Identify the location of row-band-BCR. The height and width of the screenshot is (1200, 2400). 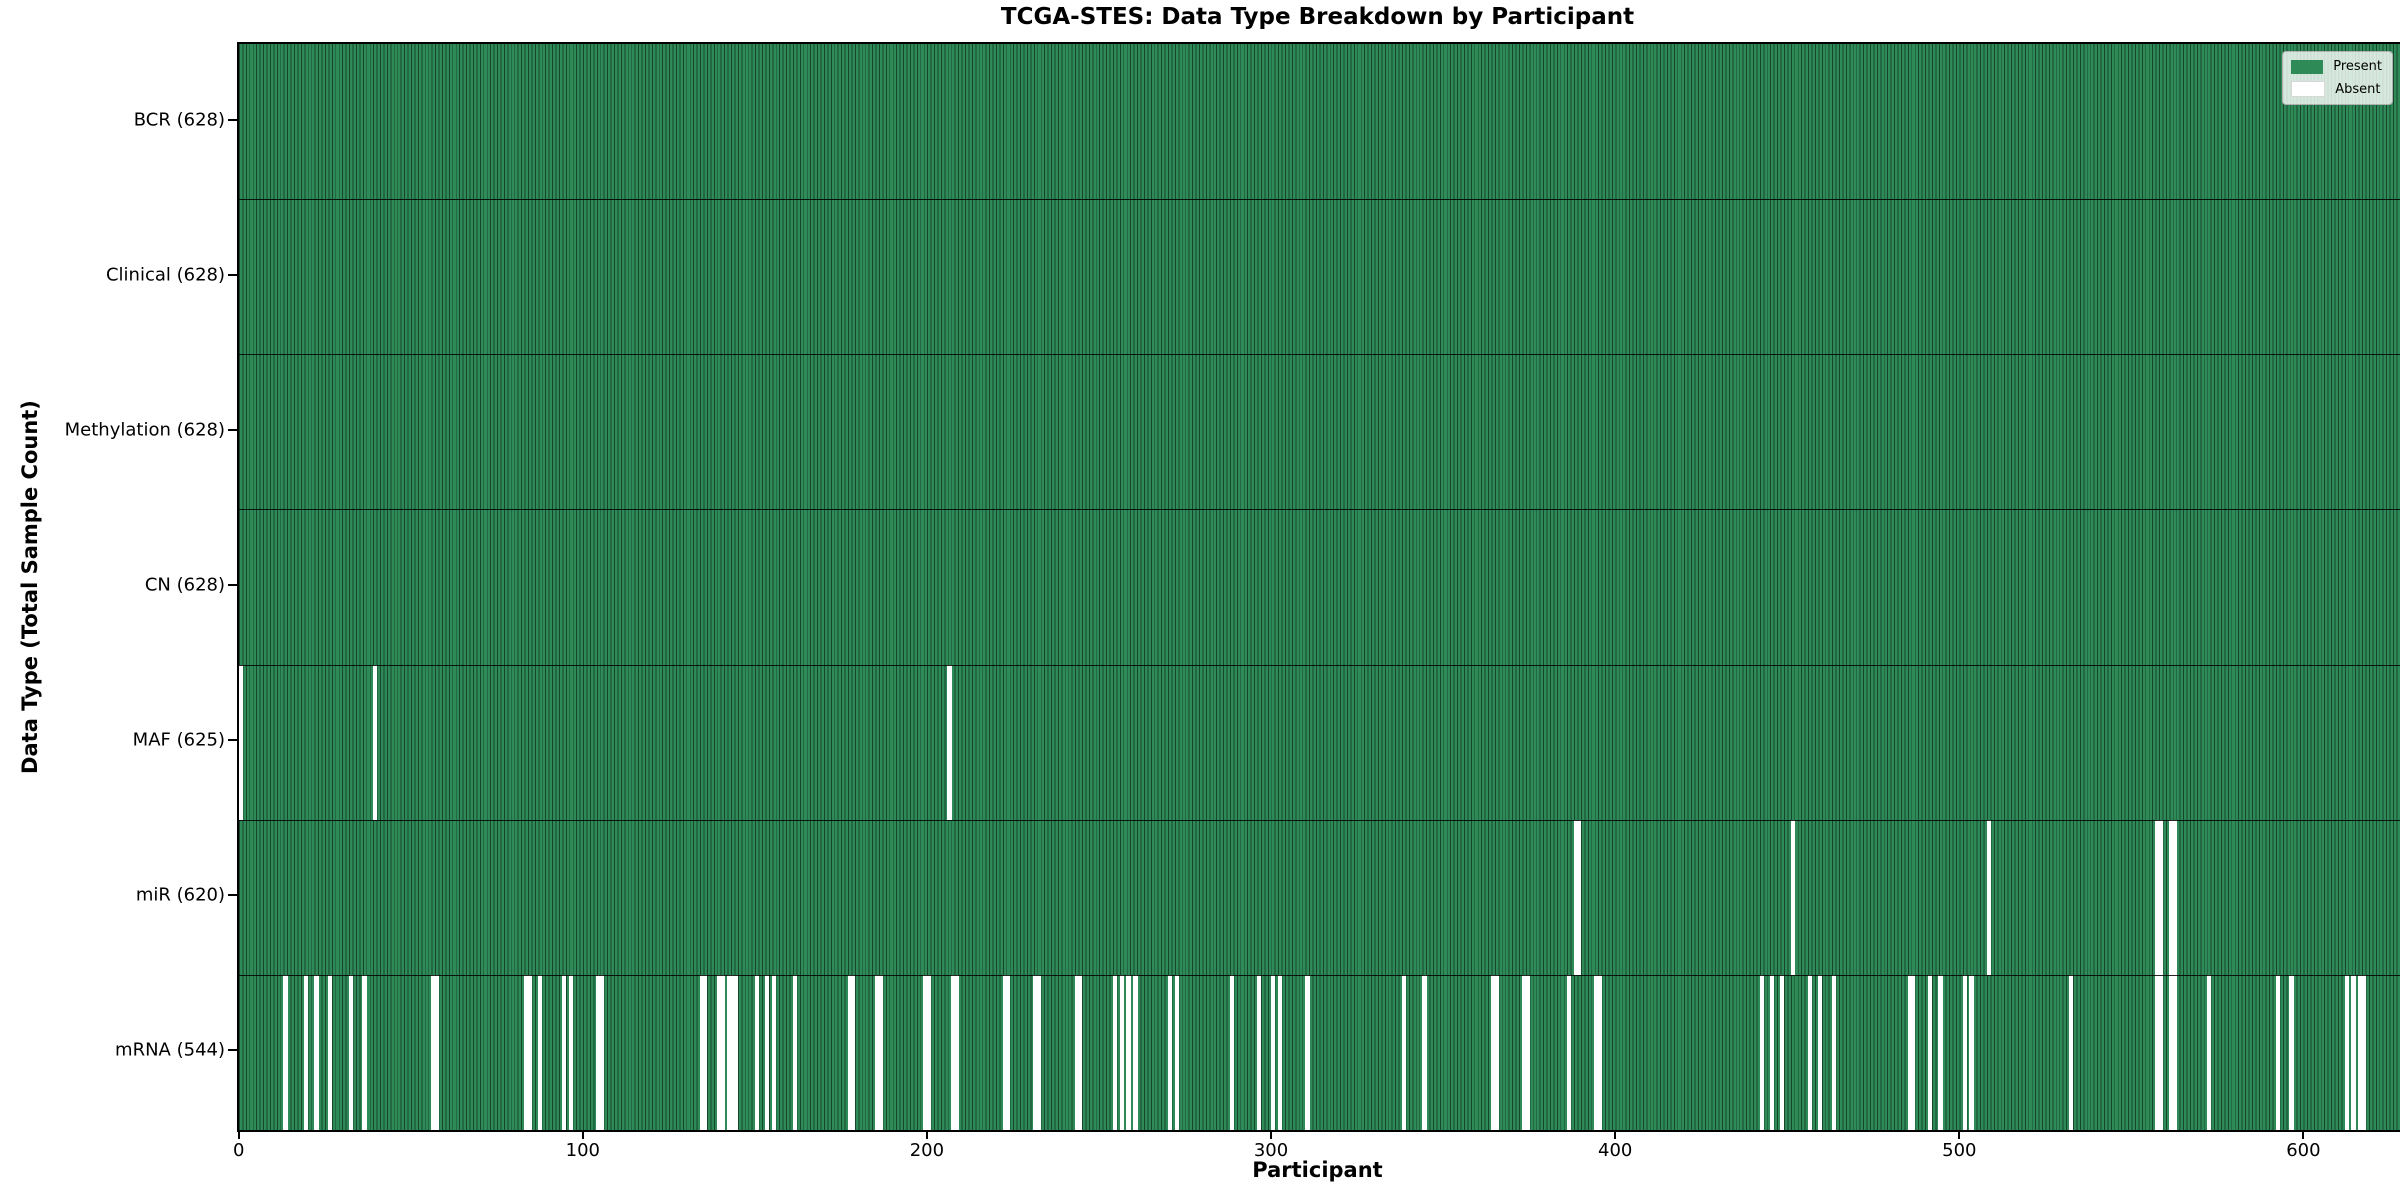
(1319, 122).